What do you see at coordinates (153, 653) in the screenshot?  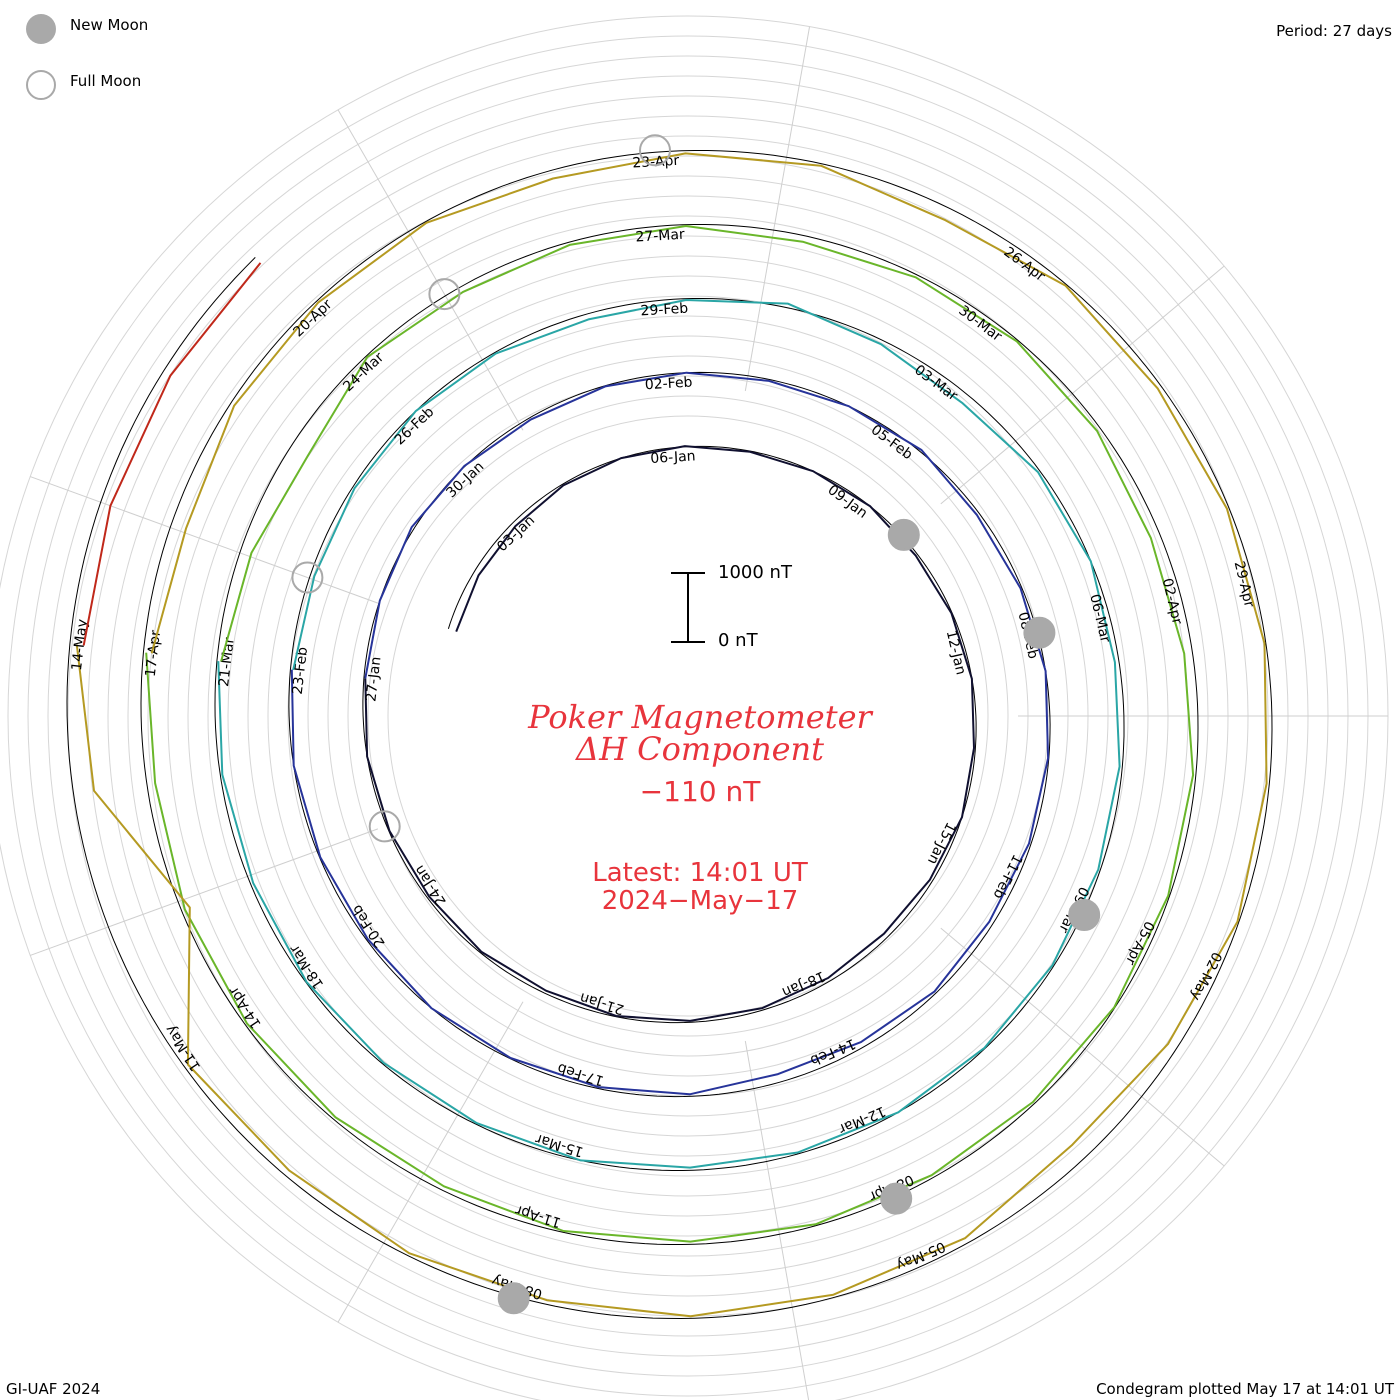 I see `date-tick-label: 17-Apr` at bounding box center [153, 653].